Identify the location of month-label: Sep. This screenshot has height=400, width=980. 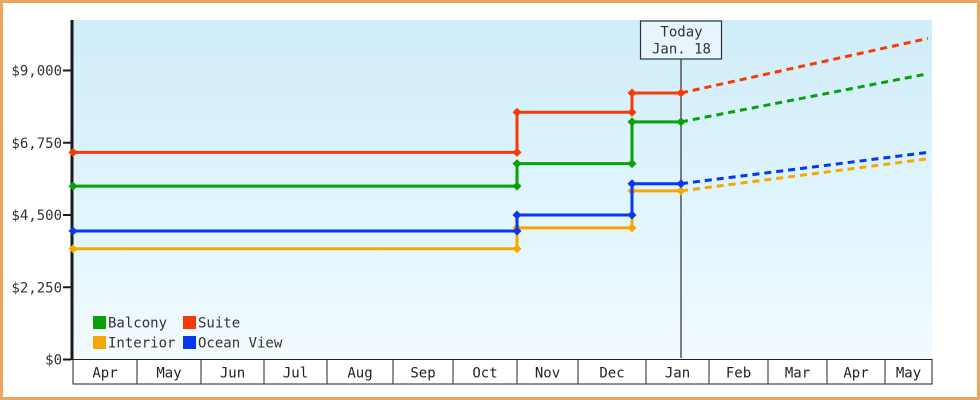
(422, 374).